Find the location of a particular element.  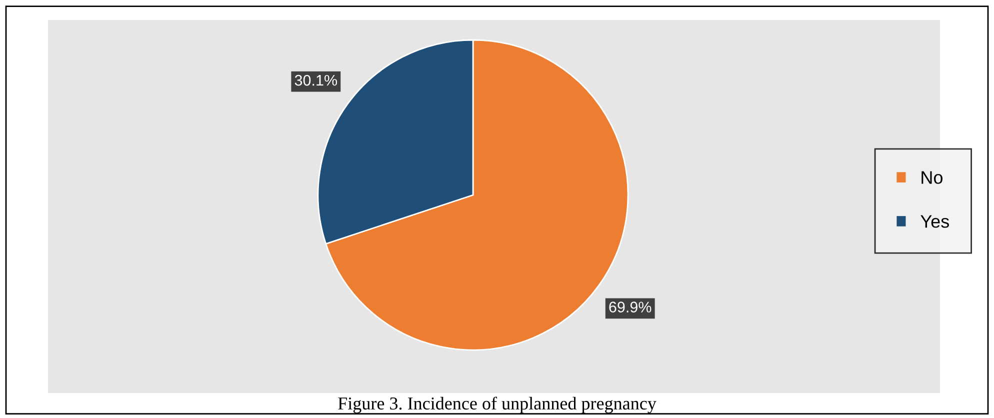

legend-label: No is located at coordinates (932, 177).